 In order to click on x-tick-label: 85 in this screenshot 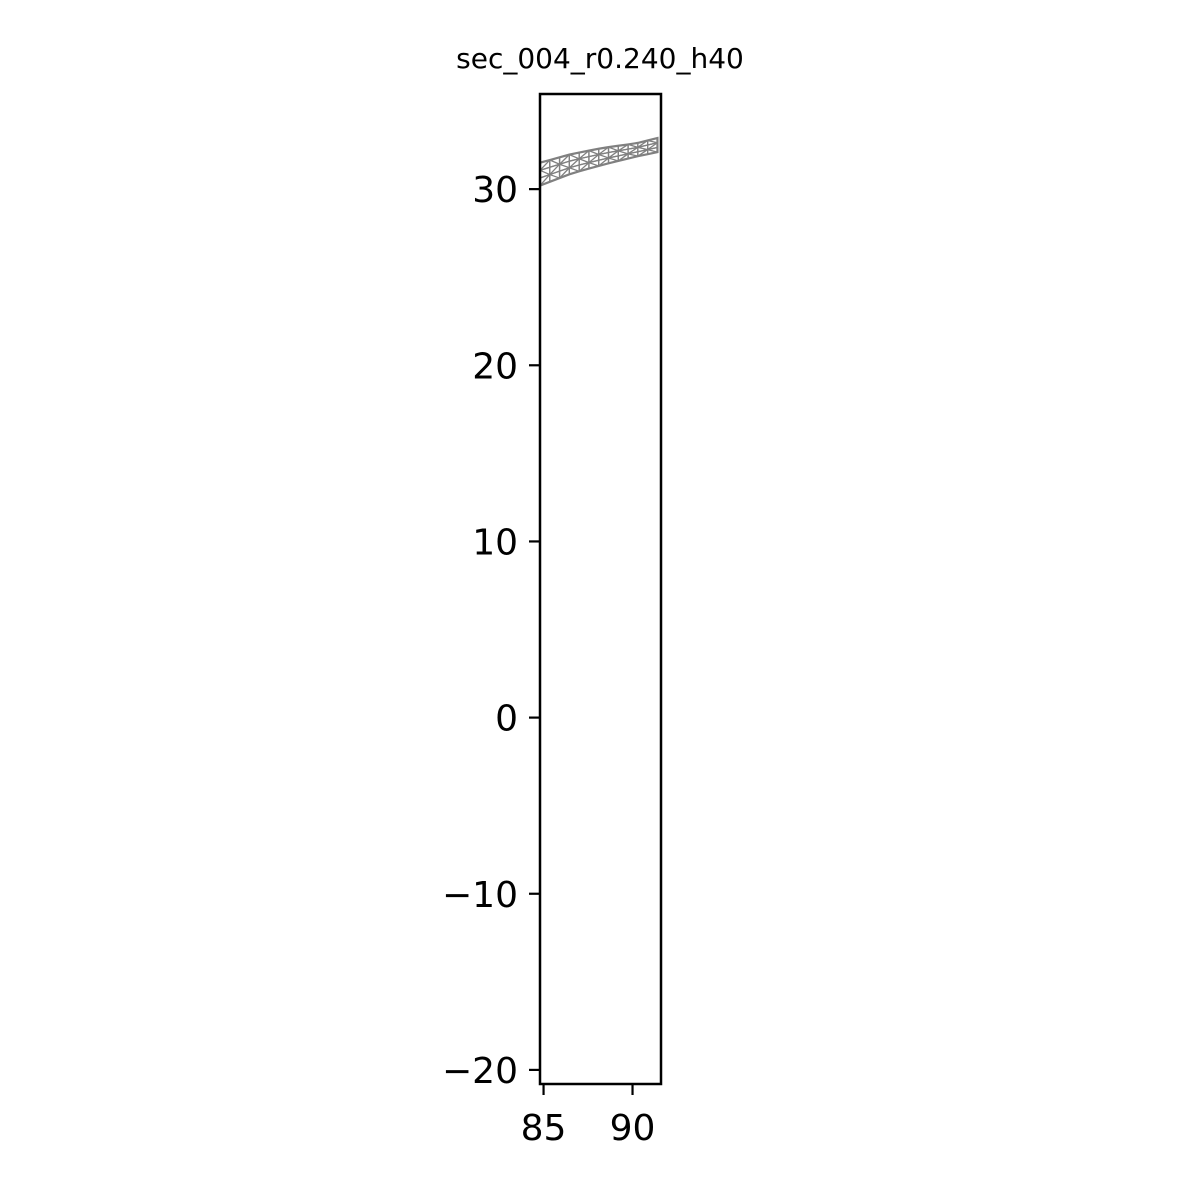, I will do `click(544, 1128)`.